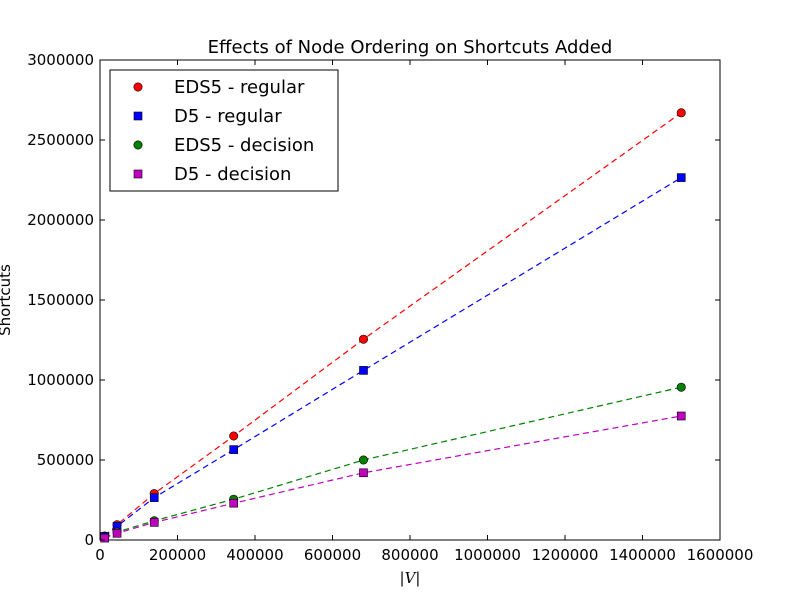 The width and height of the screenshot is (800, 600). I want to click on legend-label: D5 - decision, so click(232, 174).